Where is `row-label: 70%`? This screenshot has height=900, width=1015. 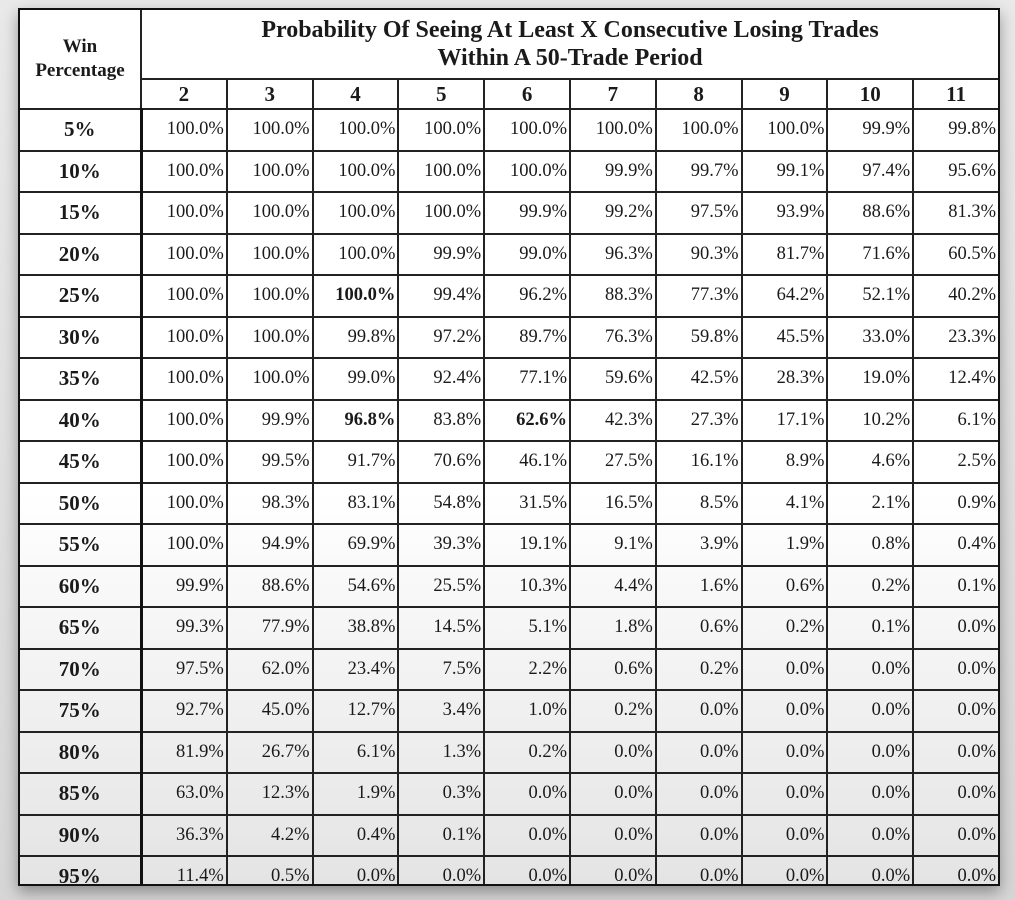
row-label: 70% is located at coordinates (81, 669).